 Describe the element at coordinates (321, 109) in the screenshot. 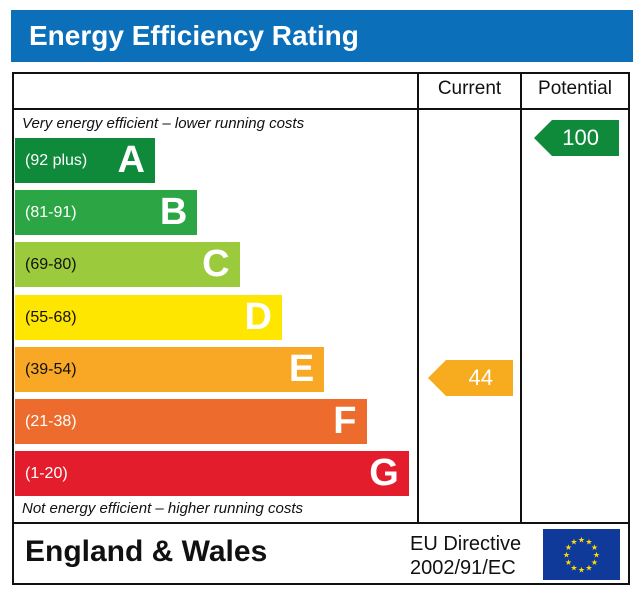

I see `header-divider` at that location.